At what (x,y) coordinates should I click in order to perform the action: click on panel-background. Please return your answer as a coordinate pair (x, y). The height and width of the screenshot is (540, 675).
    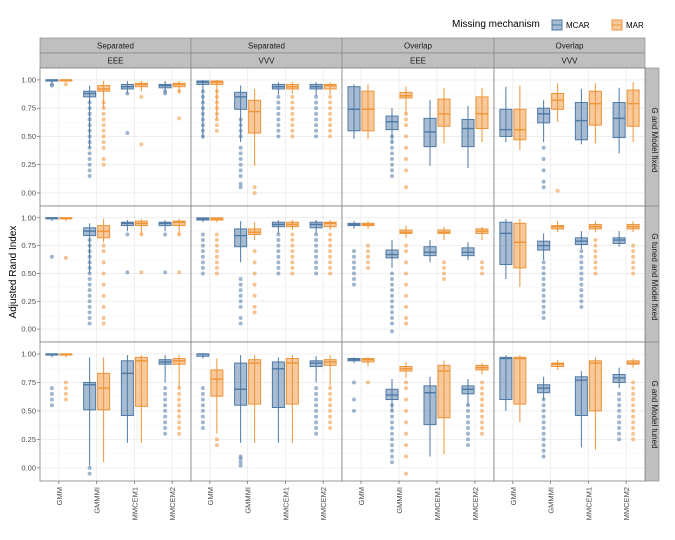
    Looking at the image, I should click on (115, 274).